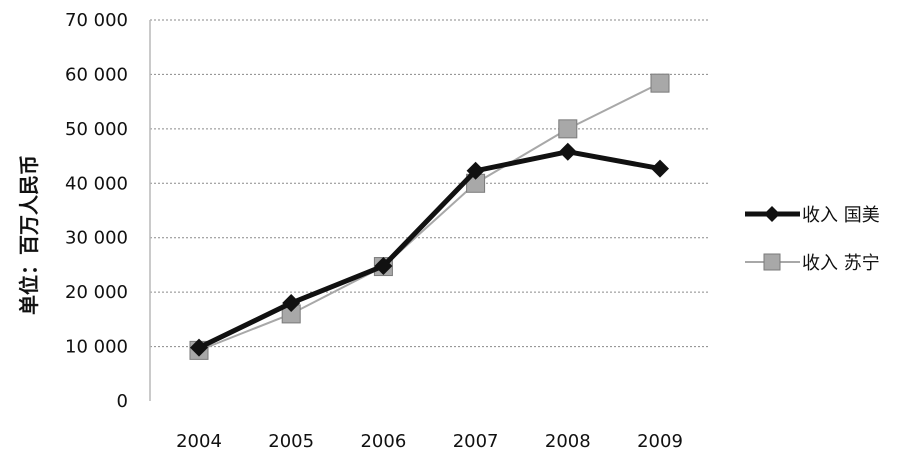 Image resolution: width=917 pixels, height=450 pixels. What do you see at coordinates (96, 20) in the screenshot?
I see `y-tick-label: 70 000` at bounding box center [96, 20].